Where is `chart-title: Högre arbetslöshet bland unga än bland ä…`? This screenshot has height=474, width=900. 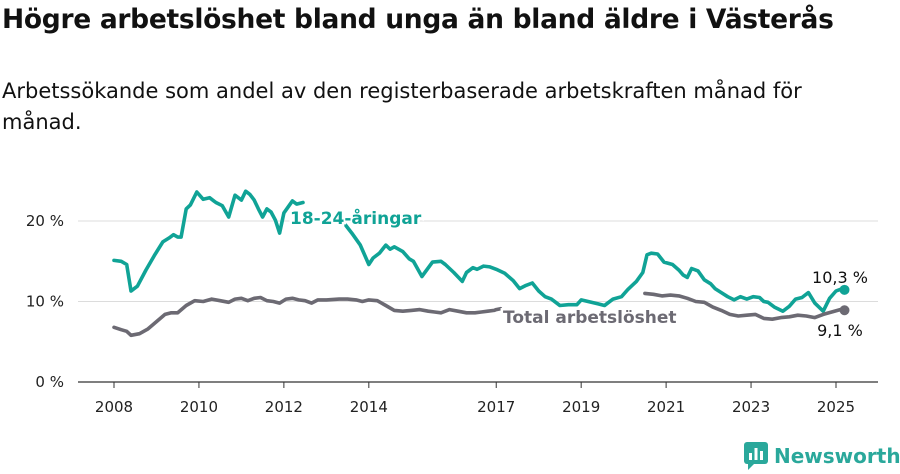
chart-title: Högre arbetslöshet bland unga än bland ä… is located at coordinates (418, 19).